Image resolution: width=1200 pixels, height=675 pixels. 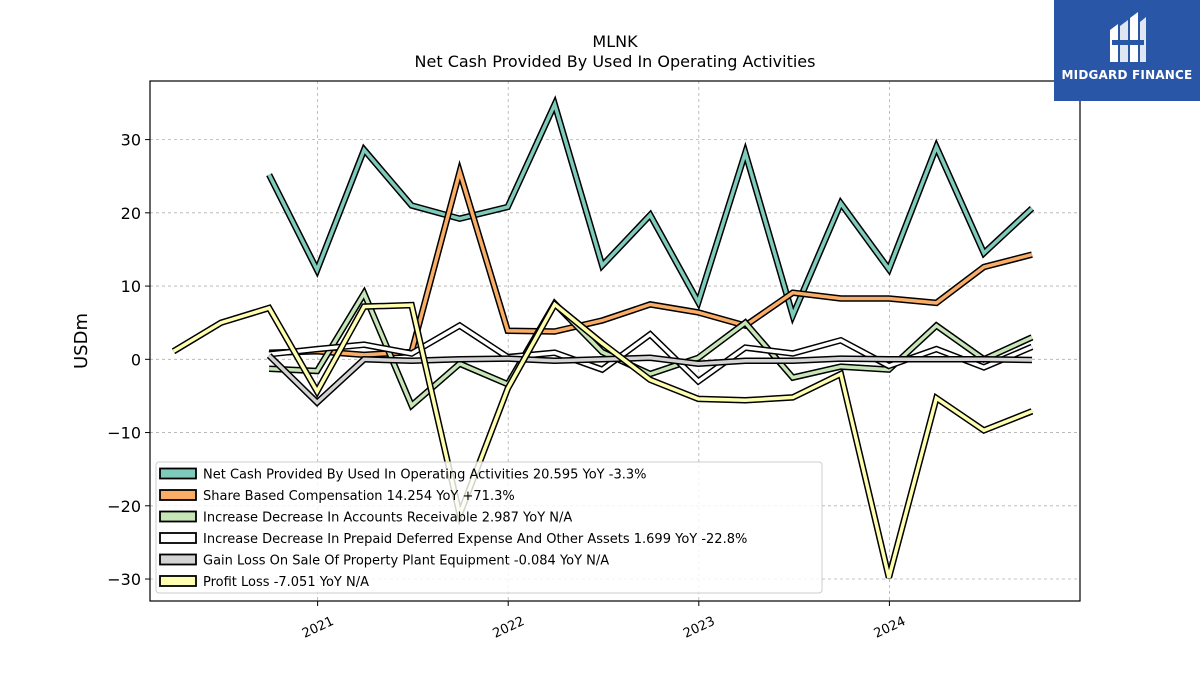 I want to click on brand-logo: MIDGARD FINANCE, so click(x=1127, y=50).